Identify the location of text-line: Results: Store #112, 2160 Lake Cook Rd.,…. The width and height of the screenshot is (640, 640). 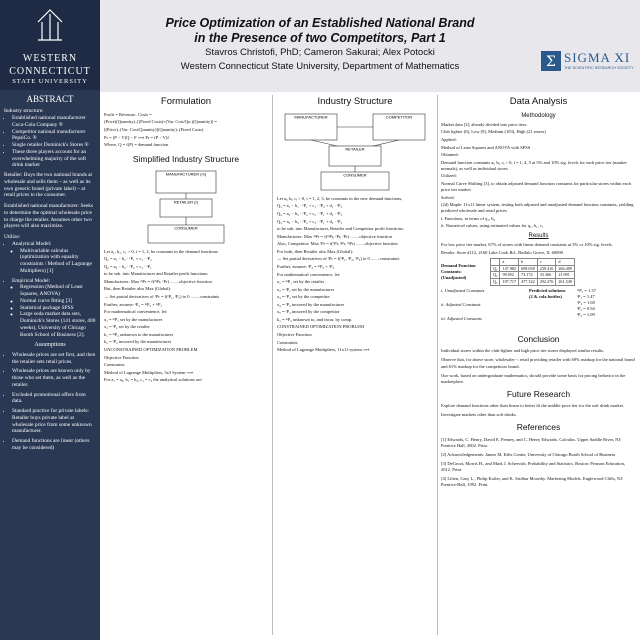
(502, 252).